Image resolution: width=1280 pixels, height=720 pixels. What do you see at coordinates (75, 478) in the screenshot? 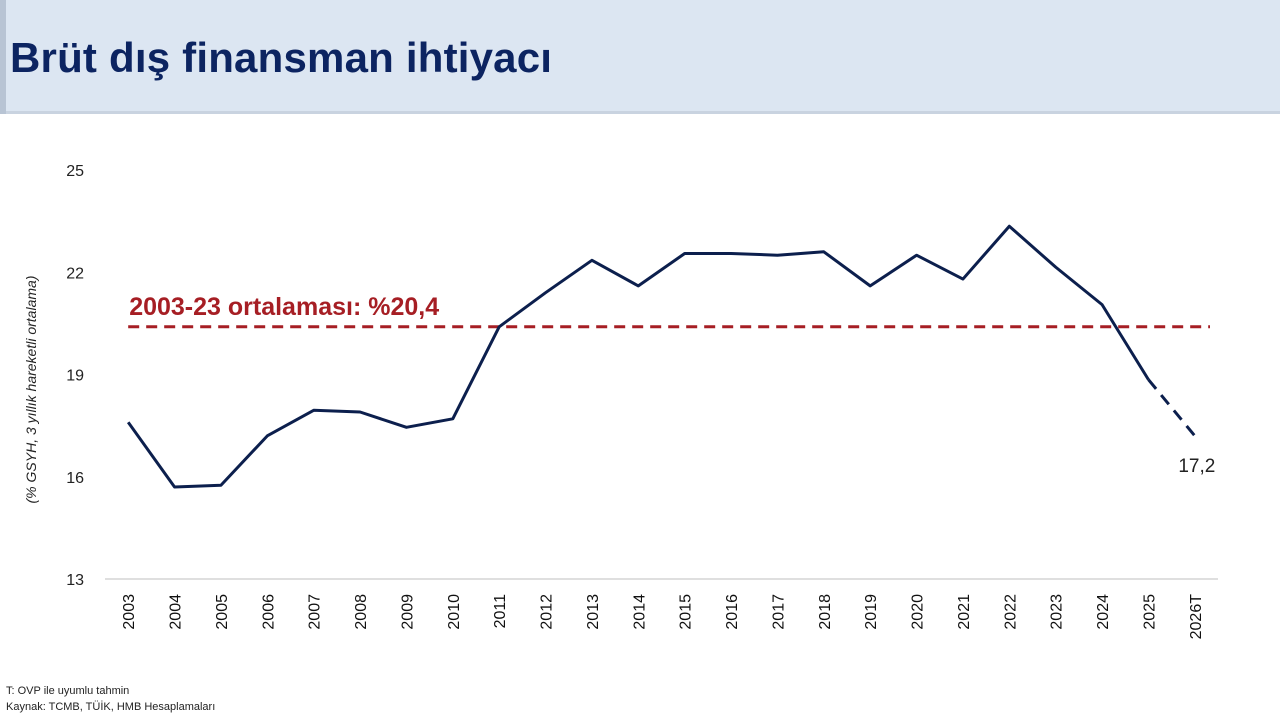
I see `y-tick-label: 16` at bounding box center [75, 478].